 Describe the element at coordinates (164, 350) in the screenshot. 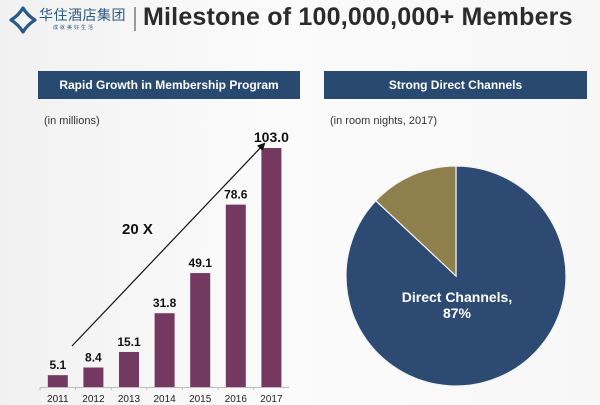

I see `bar-2014` at that location.